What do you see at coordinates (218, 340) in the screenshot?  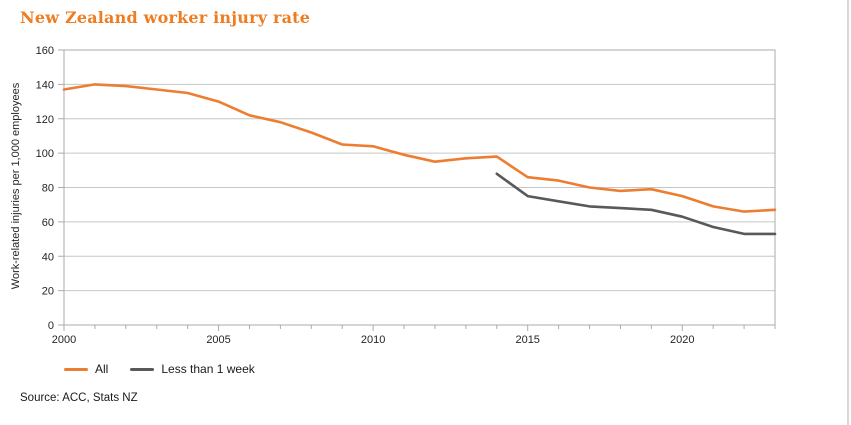 I see `x-tick-label: 2005` at bounding box center [218, 340].